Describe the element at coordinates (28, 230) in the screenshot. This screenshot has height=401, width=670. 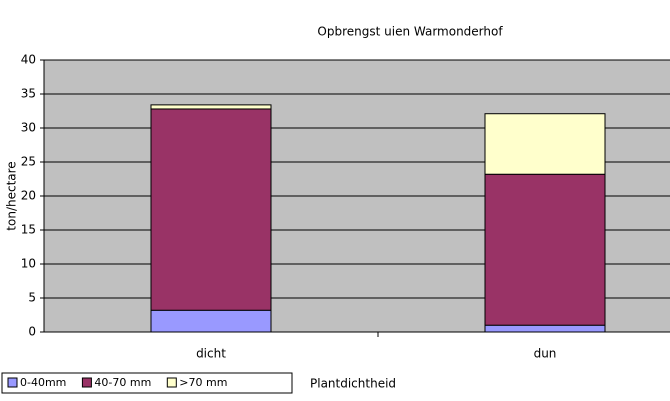
I see `y-tick-label: 15` at that location.